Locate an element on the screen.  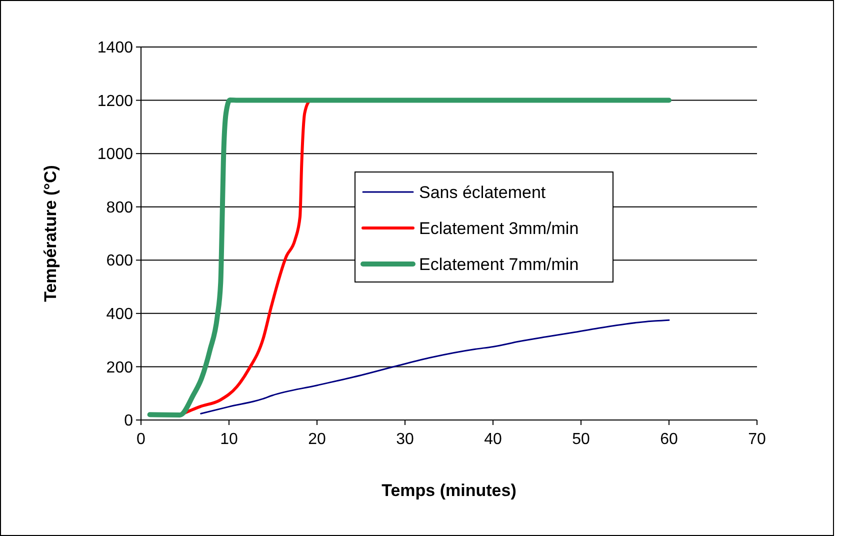
y-tick-label: 1000 is located at coordinates (115, 155).